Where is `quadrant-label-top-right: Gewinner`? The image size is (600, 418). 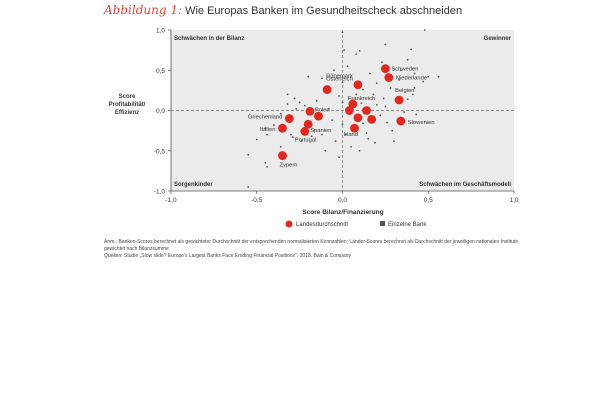
quadrant-label-top-right: Gewinner is located at coordinates (498, 39).